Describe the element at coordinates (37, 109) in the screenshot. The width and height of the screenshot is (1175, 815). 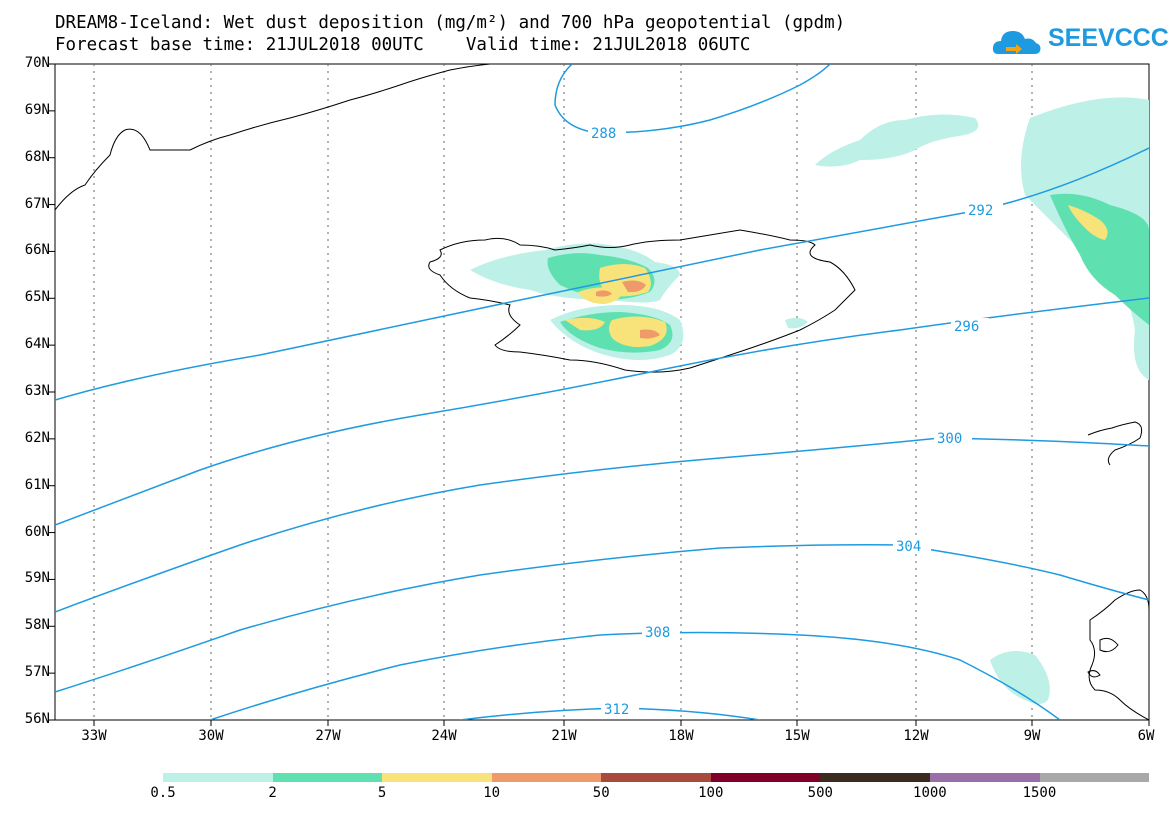
I see `lat-label: 69N` at that location.